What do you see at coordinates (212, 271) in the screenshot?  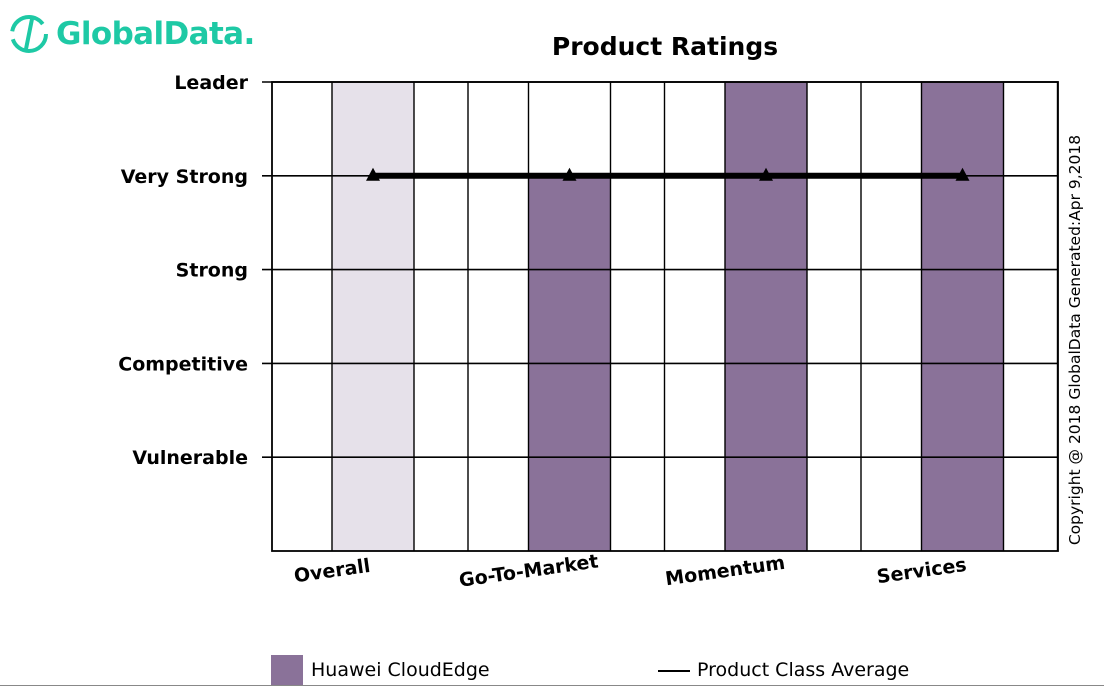 I see `y-tick-label: Strong` at bounding box center [212, 271].